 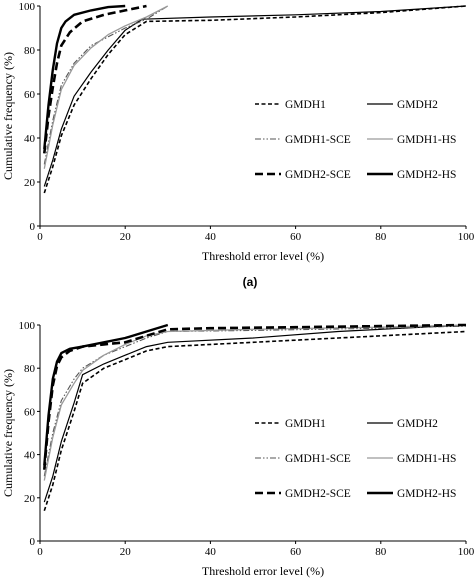 I want to click on series-line-gmdh2-sce, so click(x=95, y=79).